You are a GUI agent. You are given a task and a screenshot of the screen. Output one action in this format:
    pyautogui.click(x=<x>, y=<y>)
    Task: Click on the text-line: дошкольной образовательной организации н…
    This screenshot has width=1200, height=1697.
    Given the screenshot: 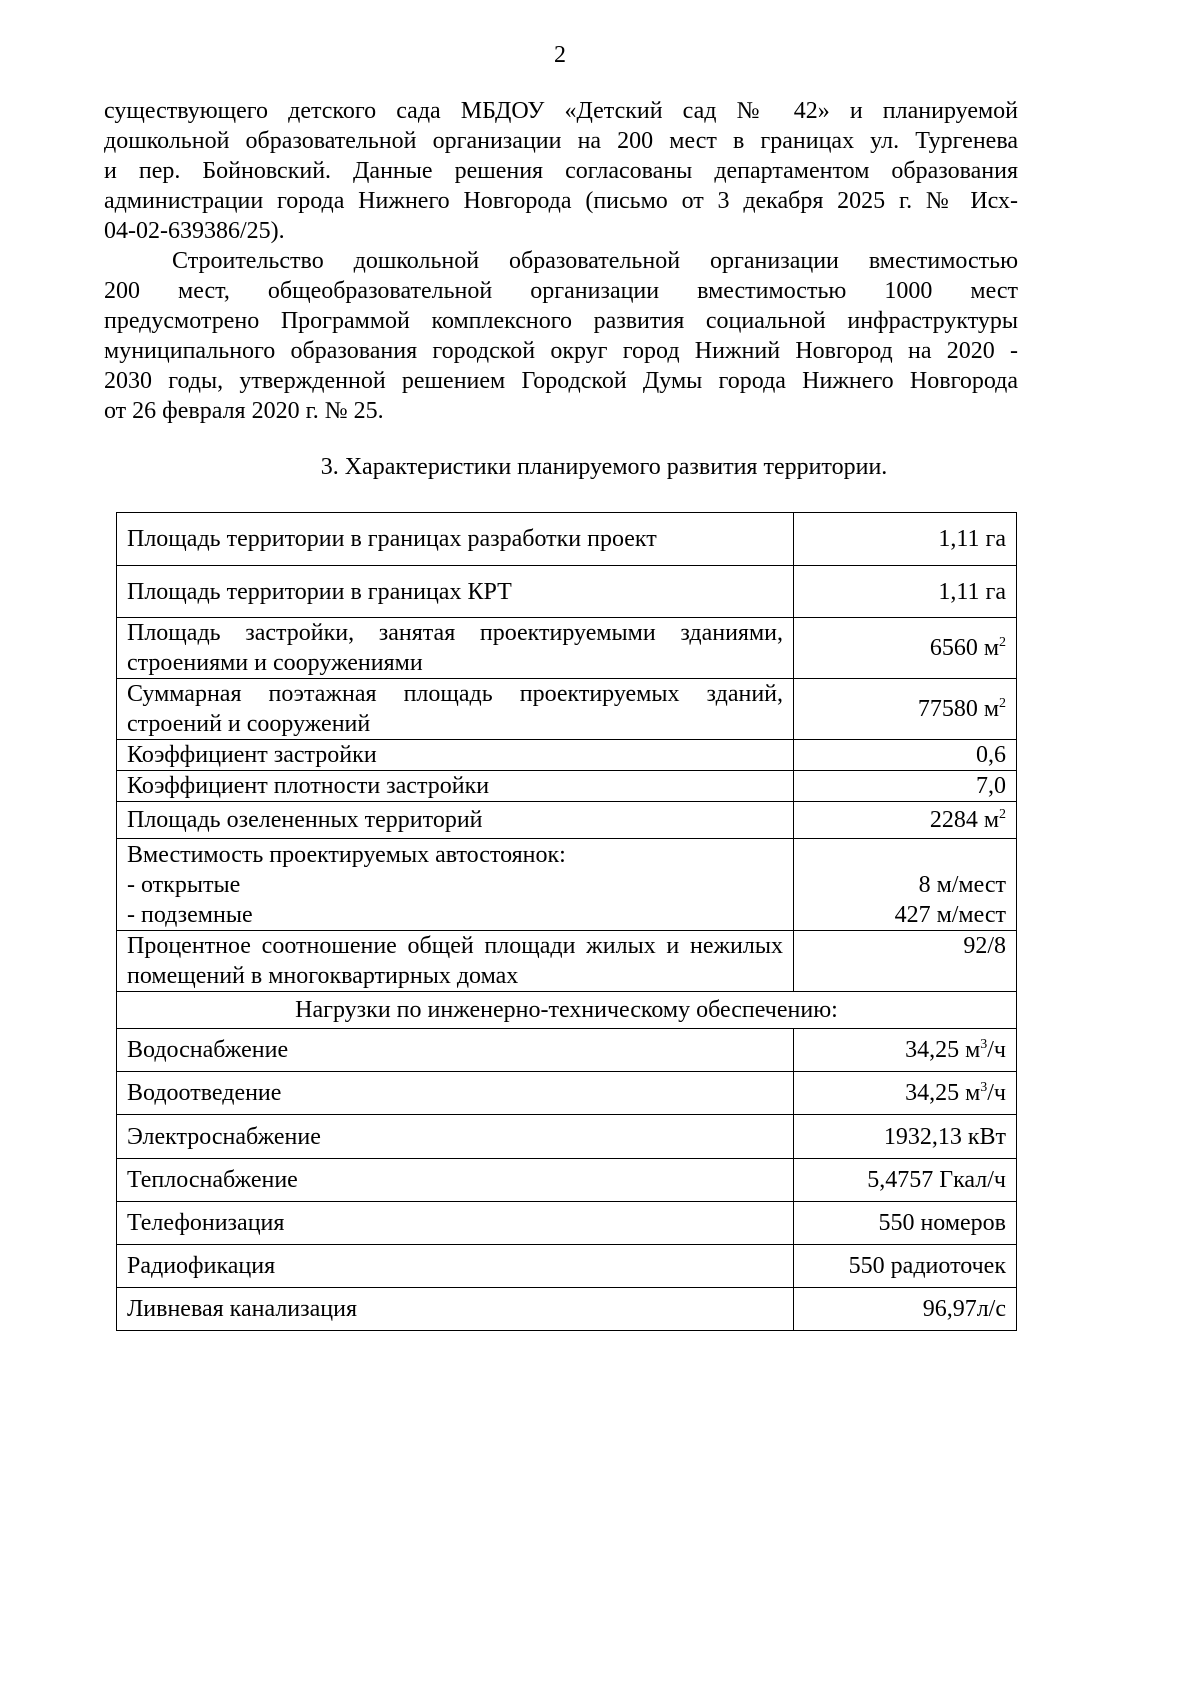 What is the action you would take?
    pyautogui.click(x=561, y=141)
    